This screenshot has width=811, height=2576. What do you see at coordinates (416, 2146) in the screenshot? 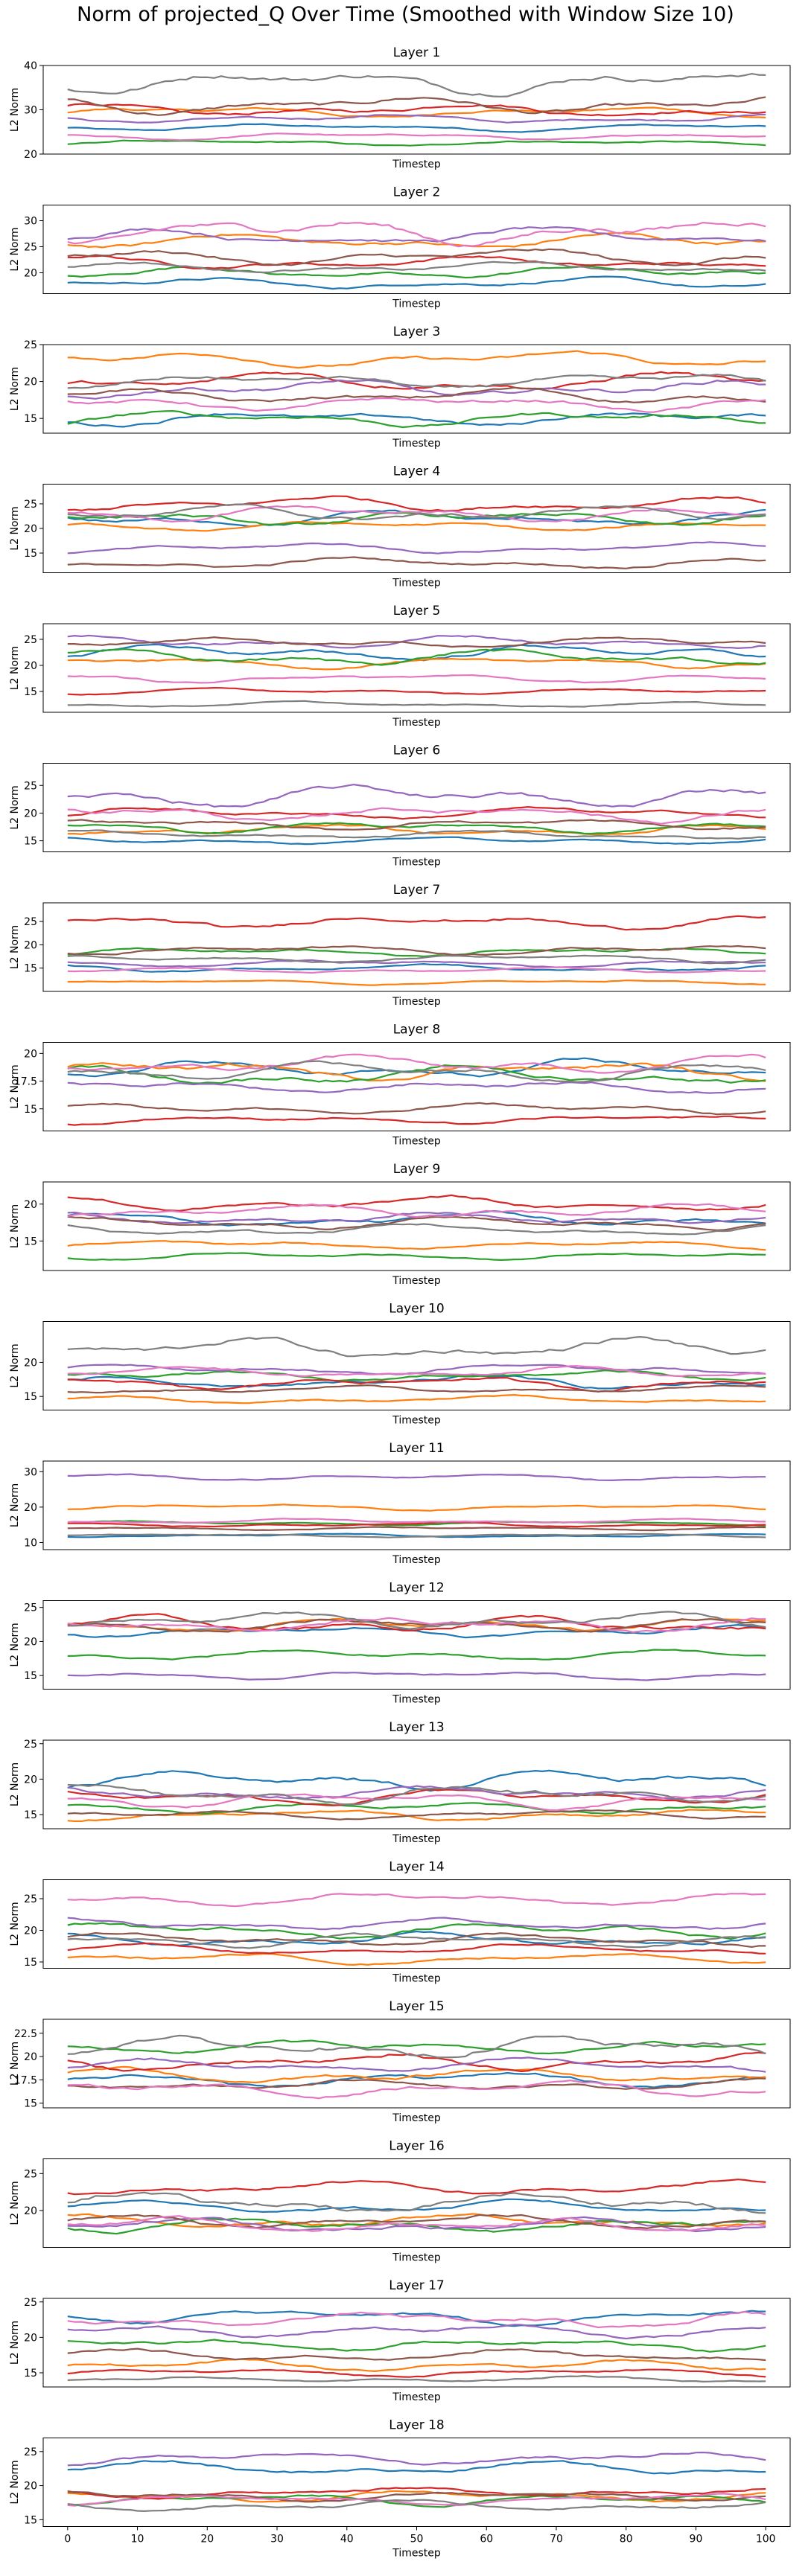
I see `panel-title: Layer 16` at bounding box center [416, 2146].